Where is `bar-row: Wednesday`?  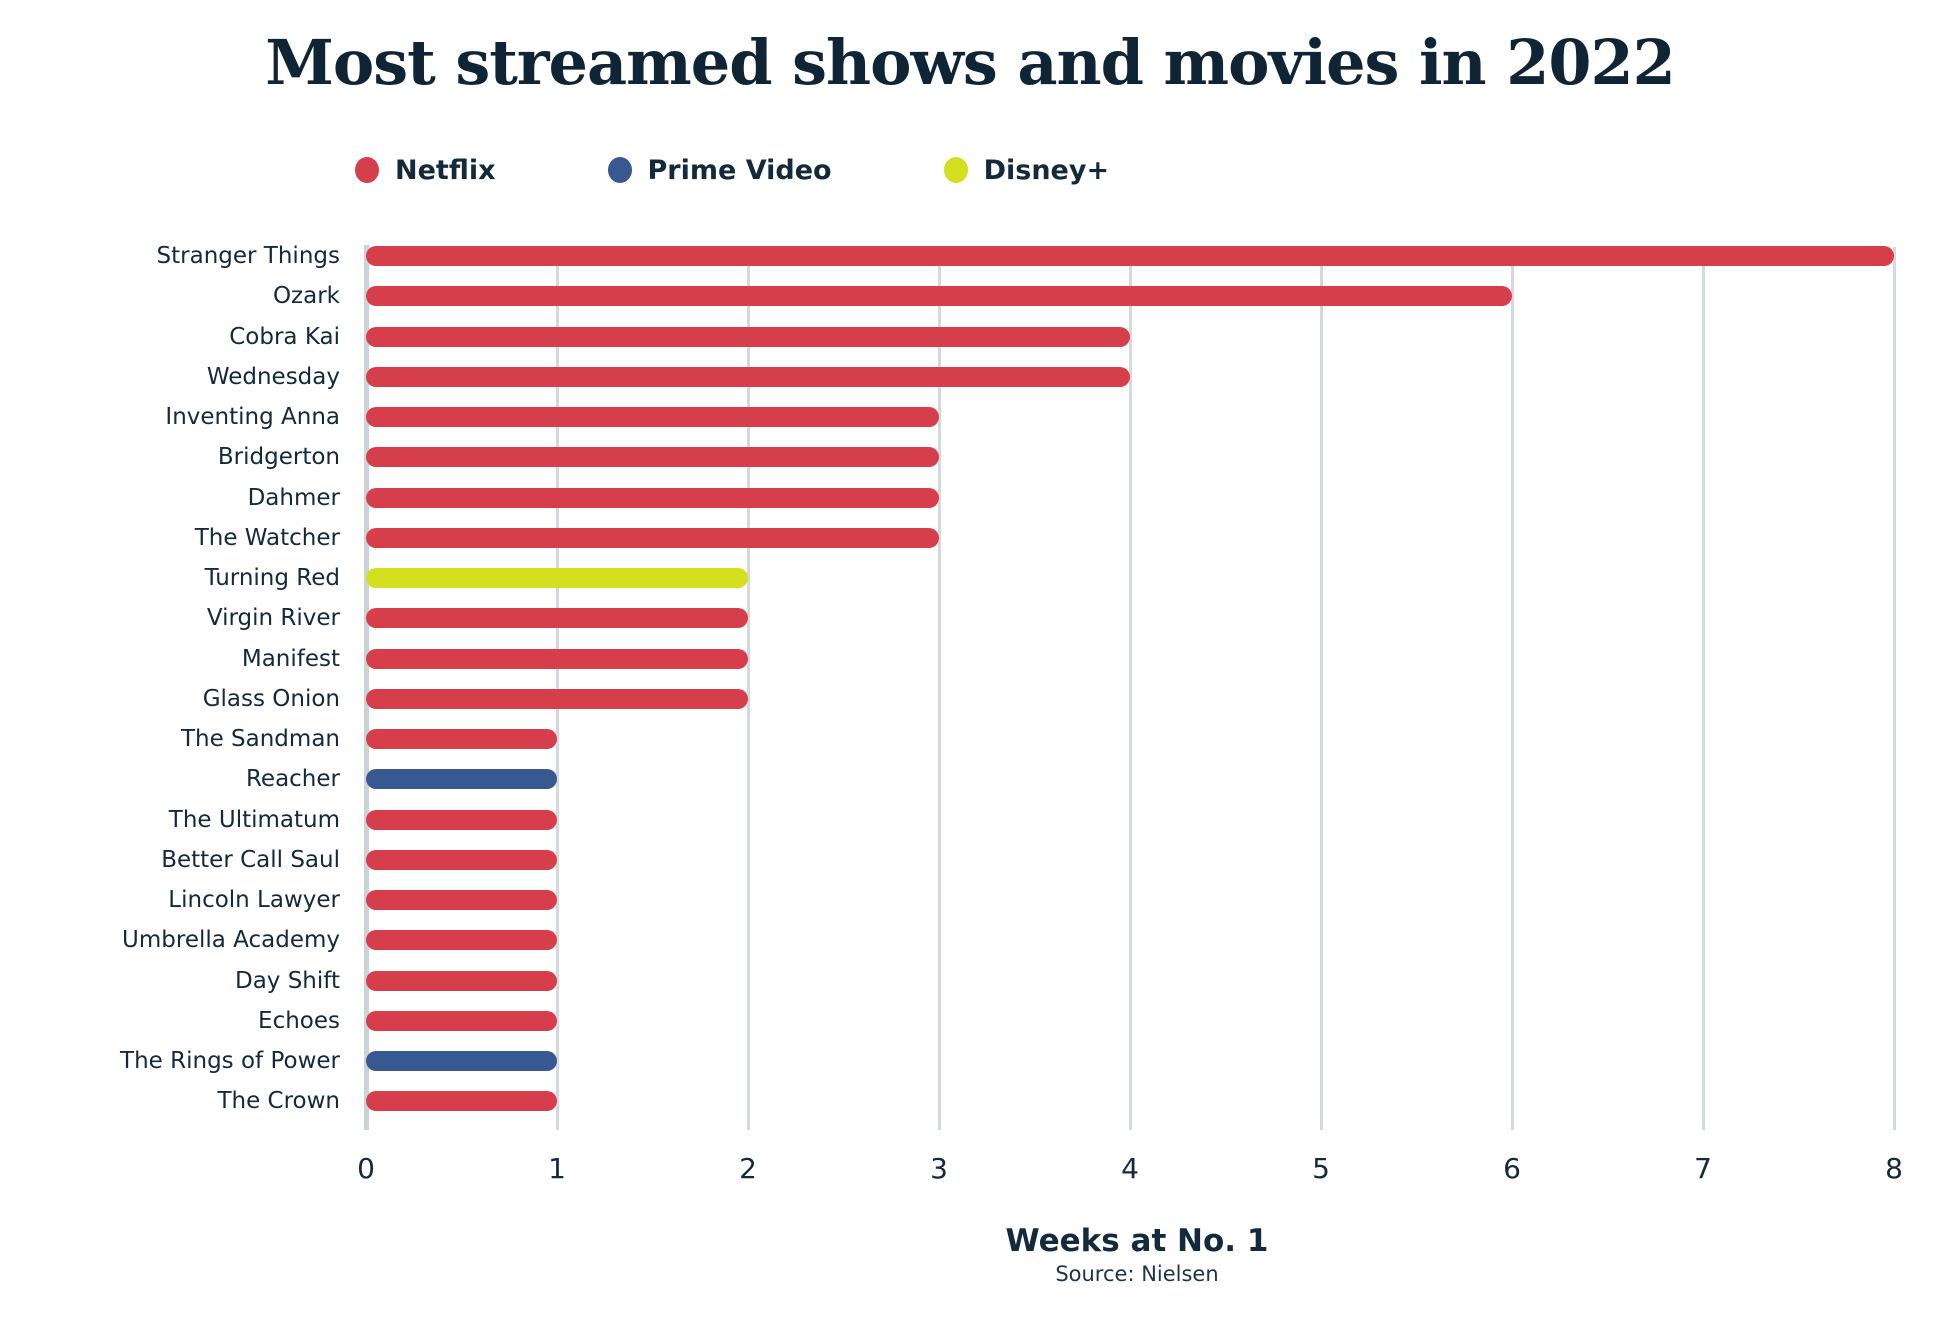 bar-row: Wednesday is located at coordinates (970, 377).